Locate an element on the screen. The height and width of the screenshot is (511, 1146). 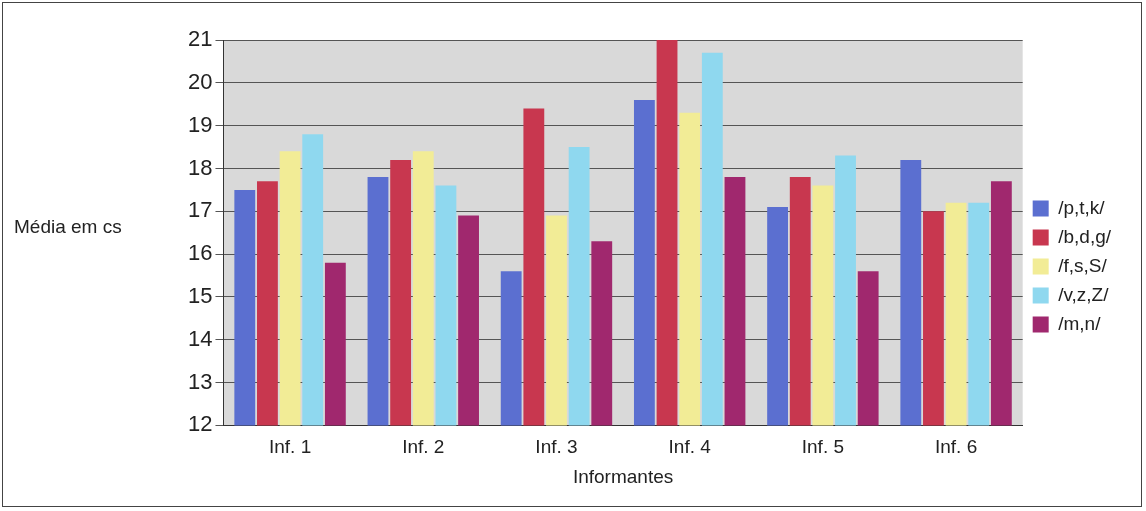
legend-label: /f,s,S/ is located at coordinates (1083, 265).